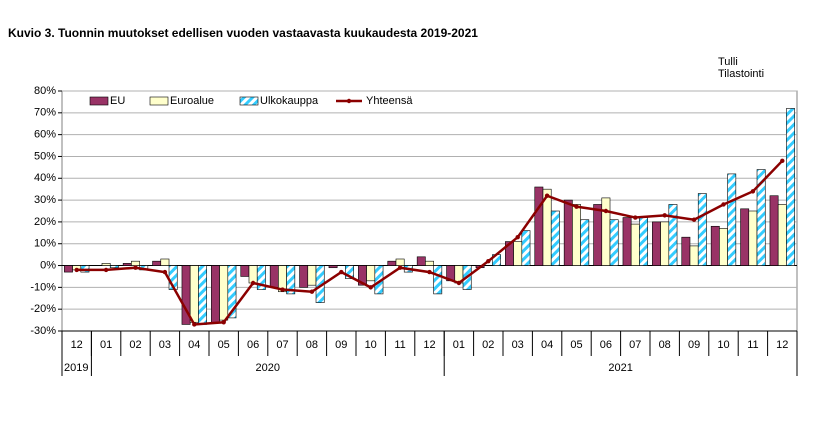 This screenshot has width=832, height=421. Describe the element at coordinates (741, 74) in the screenshot. I see `source: Tilastointi` at that location.